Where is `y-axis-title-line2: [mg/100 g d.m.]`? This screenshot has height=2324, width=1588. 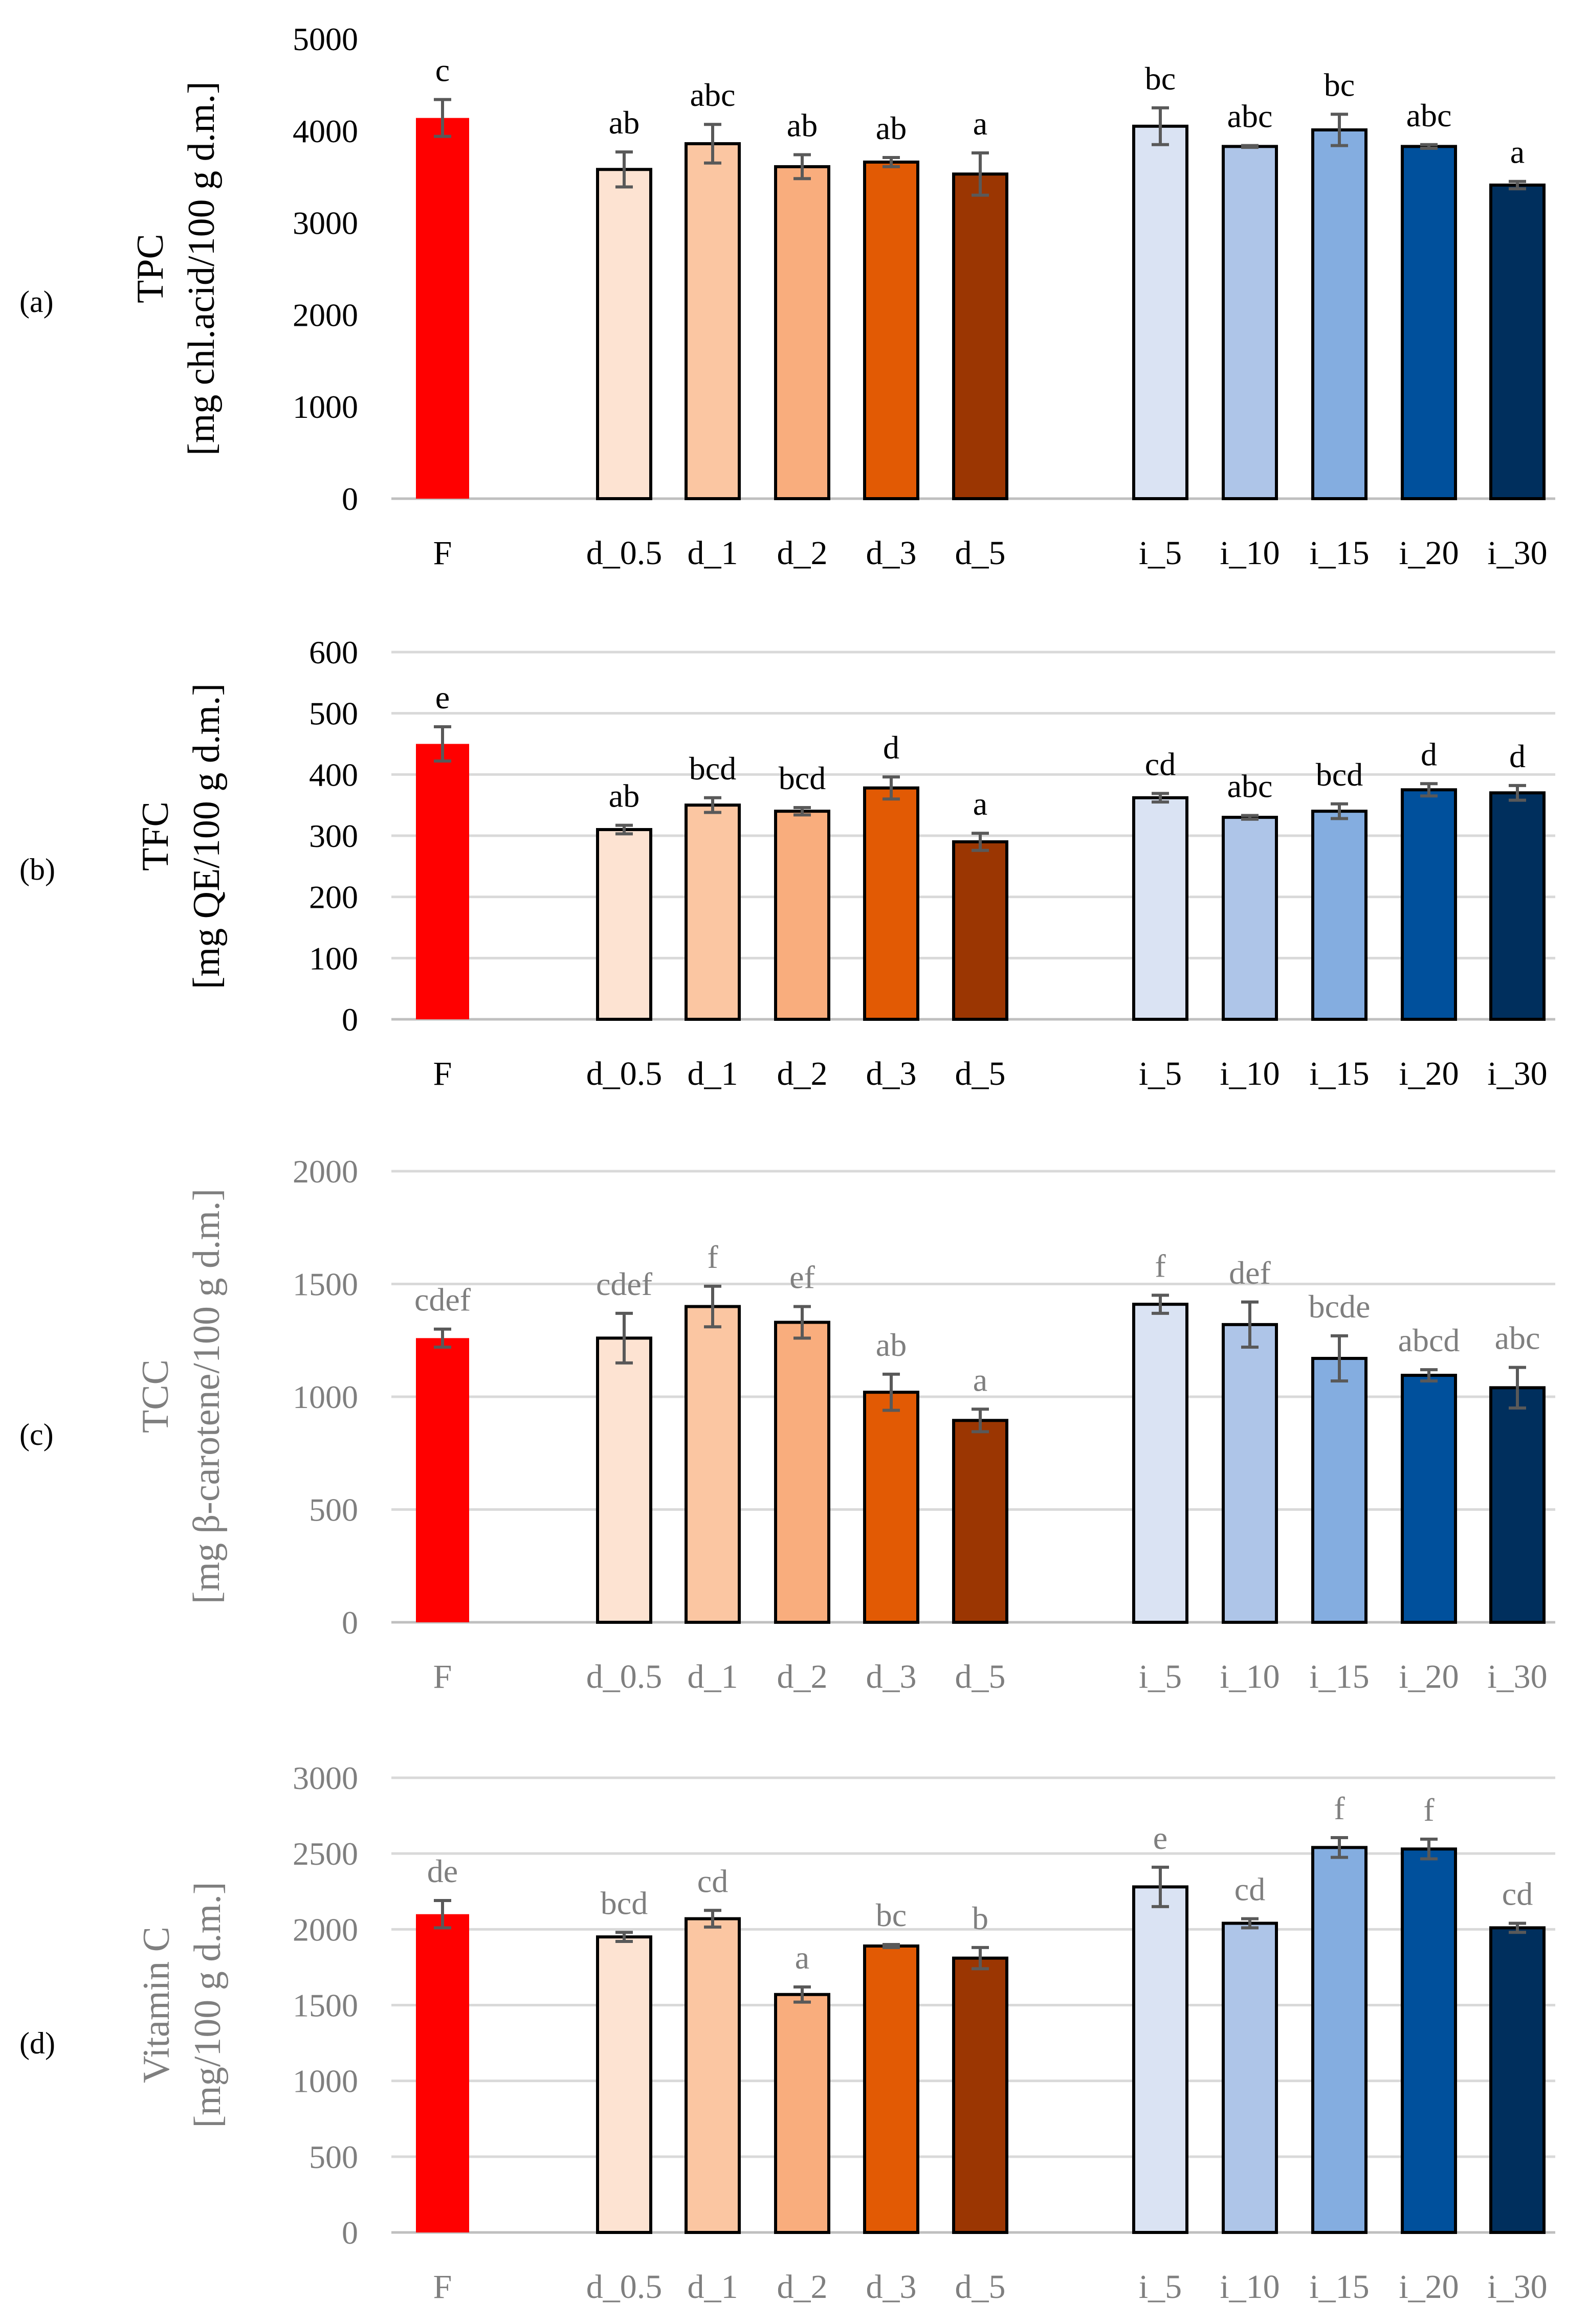
y-axis-title-line2: [mg/100 g d.m.] is located at coordinates (208, 2005).